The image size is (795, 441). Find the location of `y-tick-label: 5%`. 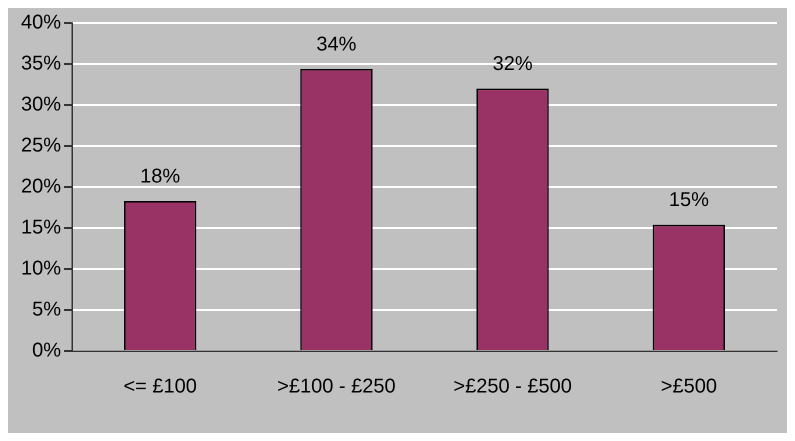

y-tick-label: 5% is located at coordinates (47, 309).